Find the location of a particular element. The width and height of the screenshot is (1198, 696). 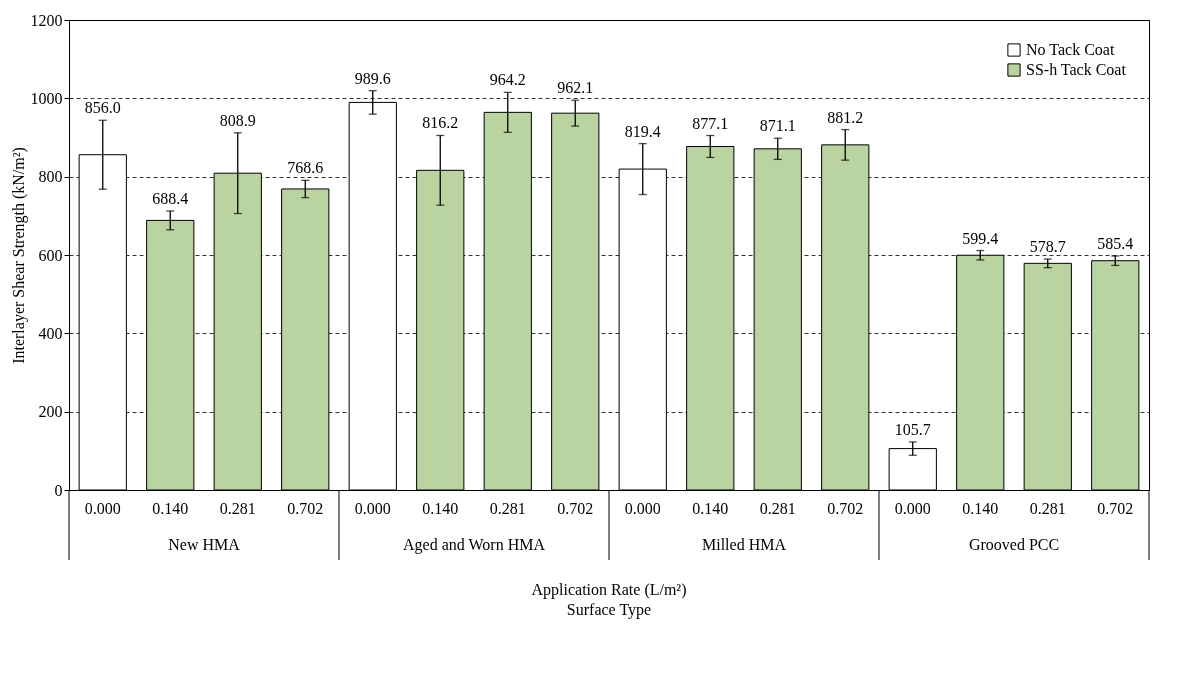

data-label: 964.2 is located at coordinates (507, 80).